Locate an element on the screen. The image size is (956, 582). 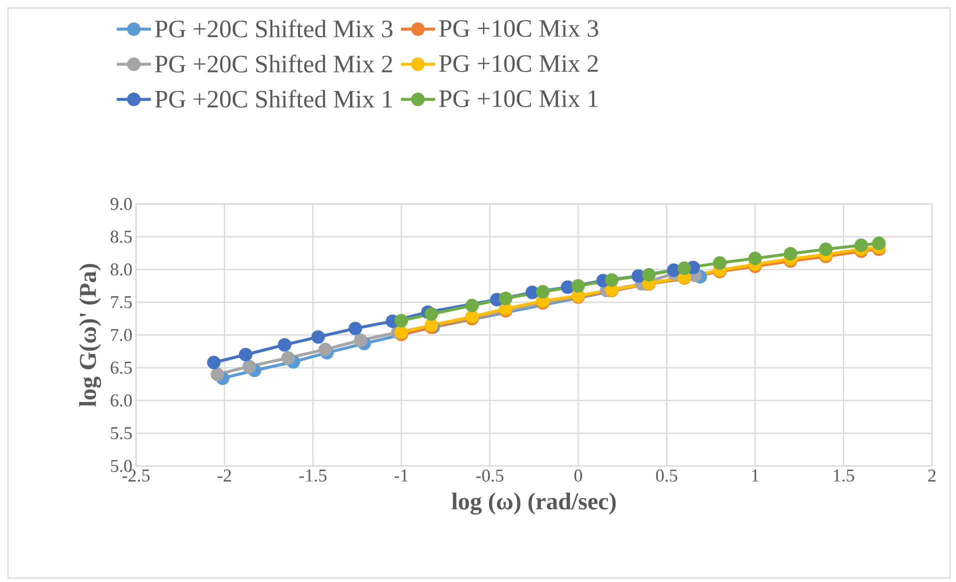
x-tick-label: -2 is located at coordinates (224, 476).